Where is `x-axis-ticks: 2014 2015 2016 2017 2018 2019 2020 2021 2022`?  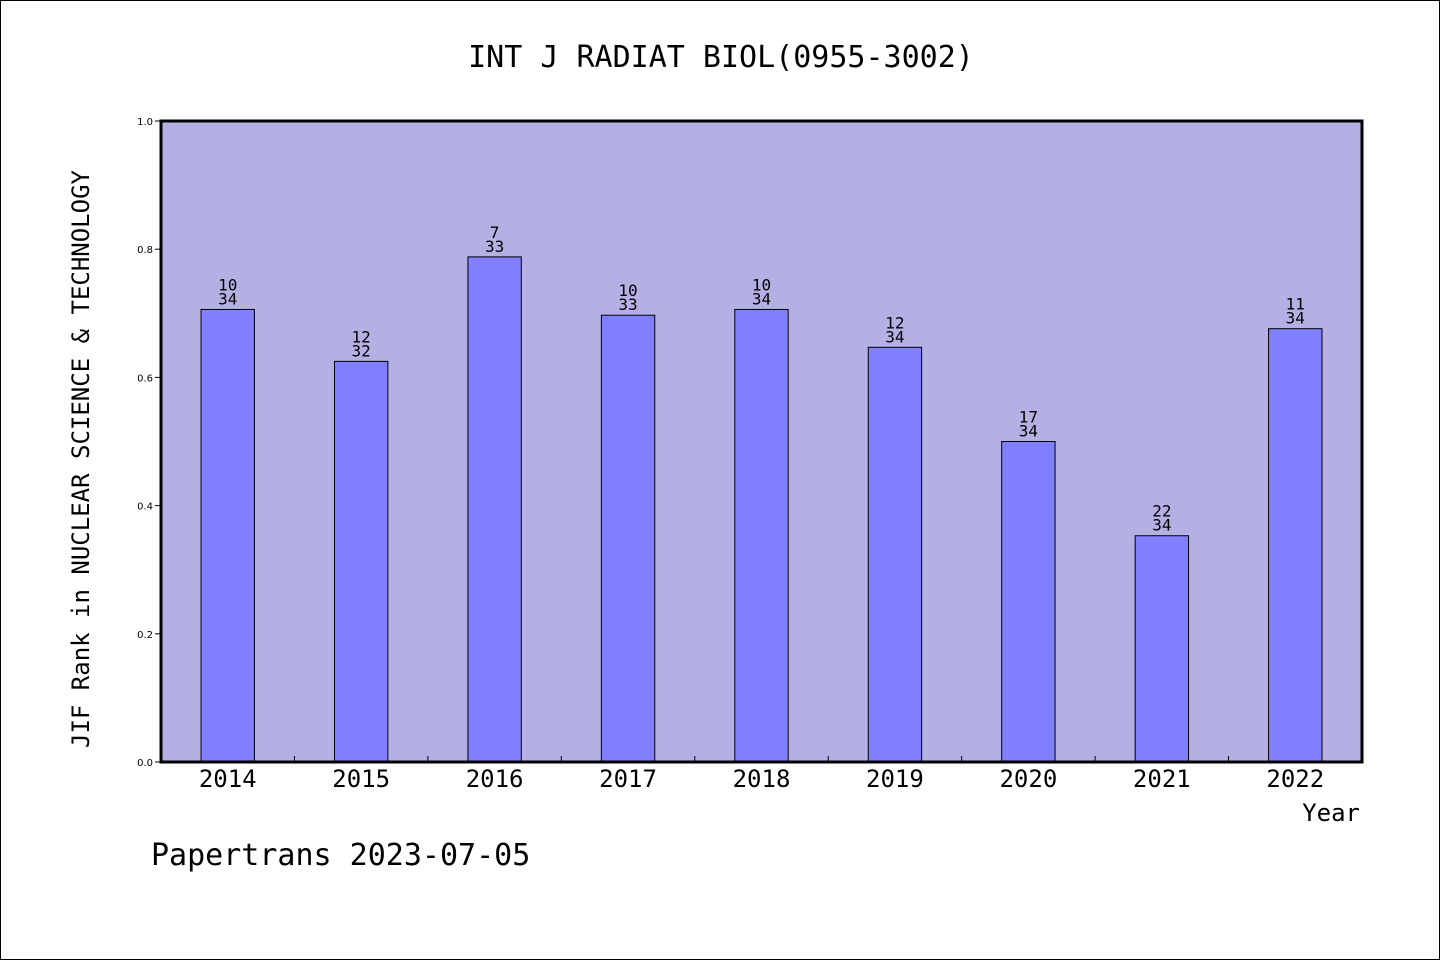
x-axis-ticks: 2014 2015 2016 2017 2018 2019 2020 2021 2022 is located at coordinates (761, 774).